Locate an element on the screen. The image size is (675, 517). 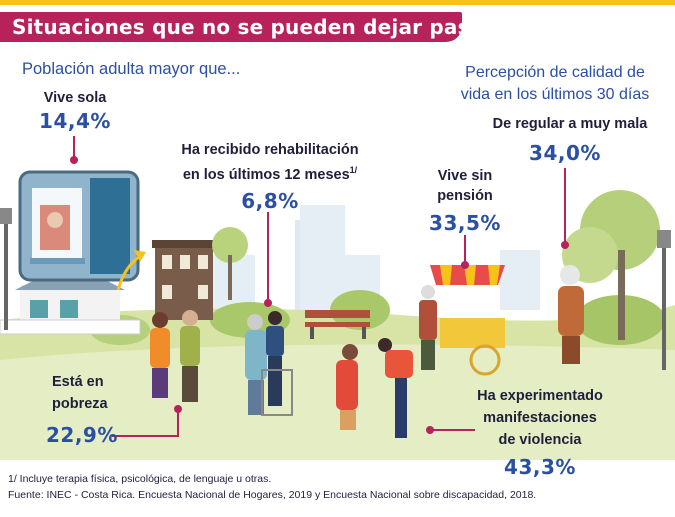
sin-pension-value: 33,5% is located at coordinates (465, 223).